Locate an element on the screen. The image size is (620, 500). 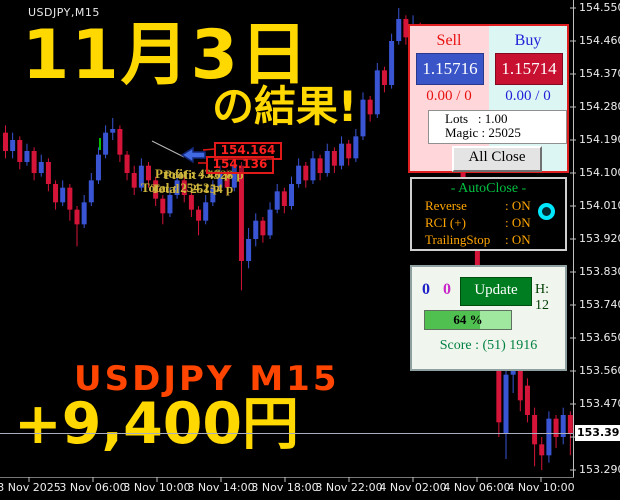
sell-price-button: 1.15716 is located at coordinates (450, 69).